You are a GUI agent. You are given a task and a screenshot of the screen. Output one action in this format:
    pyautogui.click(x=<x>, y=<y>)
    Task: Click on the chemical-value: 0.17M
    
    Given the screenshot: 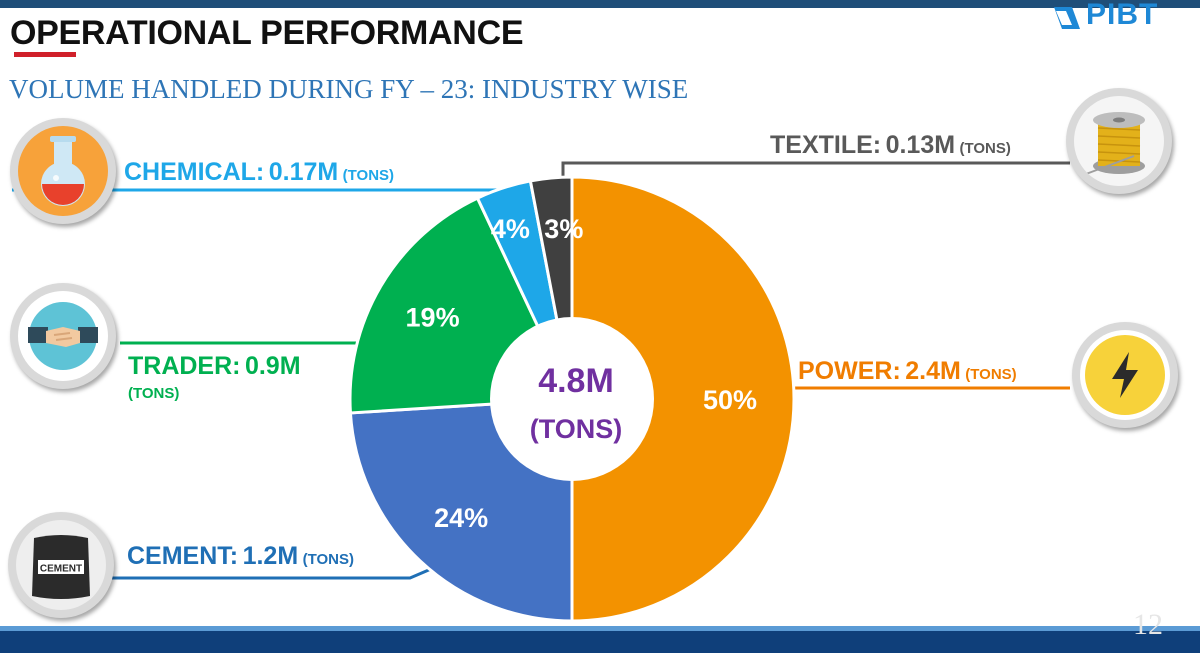 What is the action you would take?
    pyautogui.click(x=303, y=172)
    